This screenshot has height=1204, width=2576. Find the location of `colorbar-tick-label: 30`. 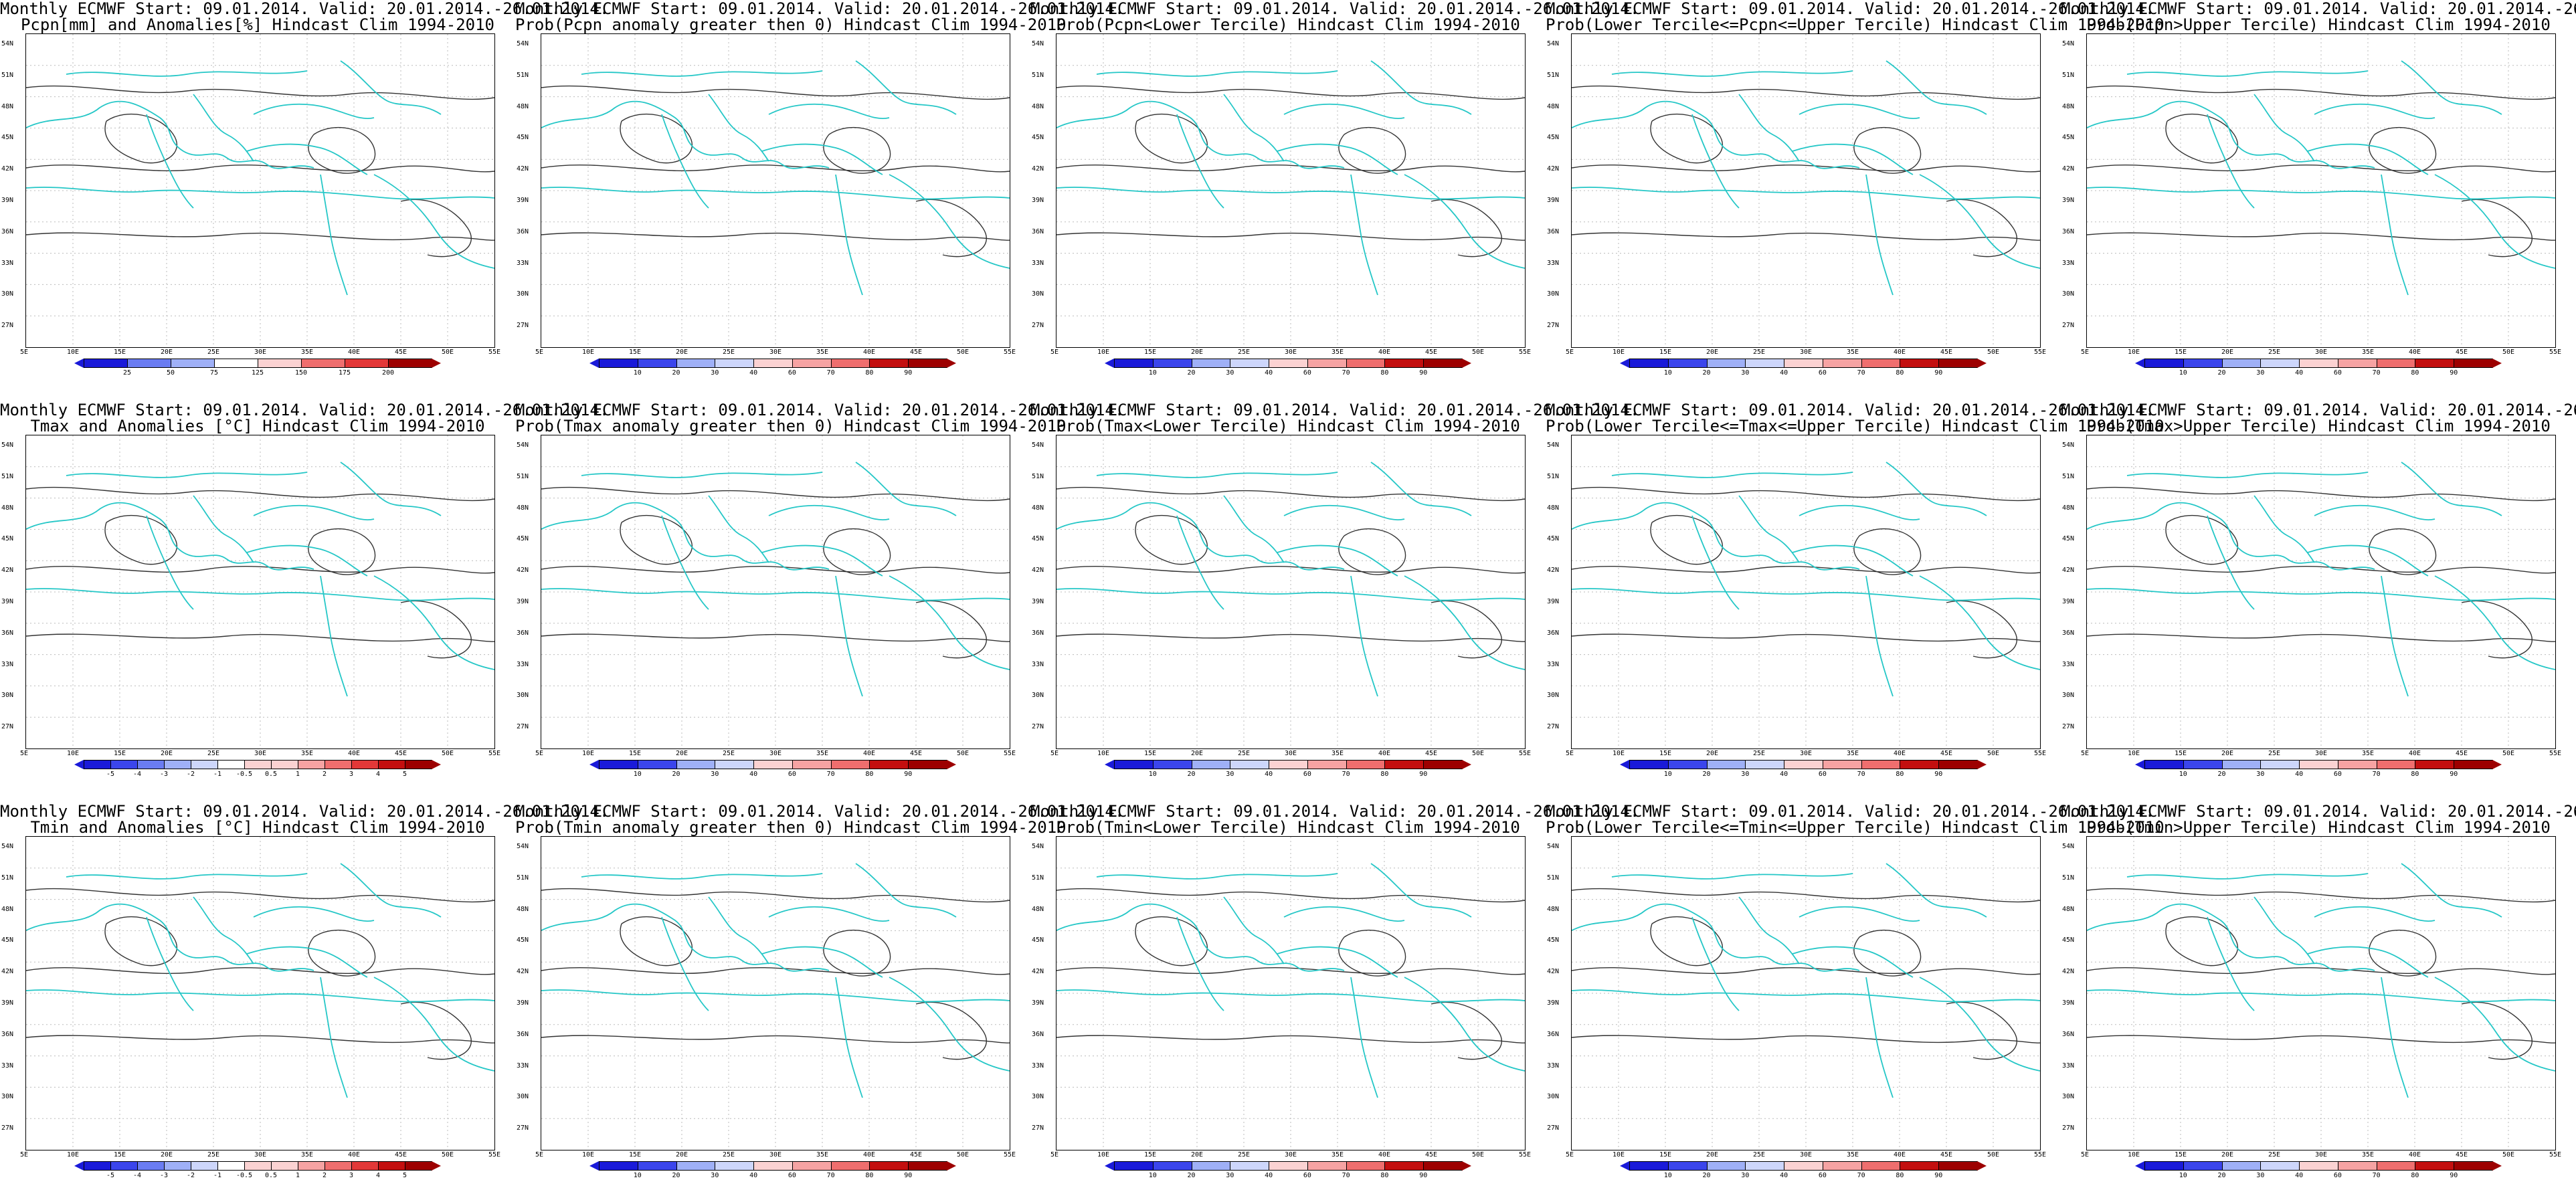

colorbar-tick-label: 30 is located at coordinates (1745, 1175).